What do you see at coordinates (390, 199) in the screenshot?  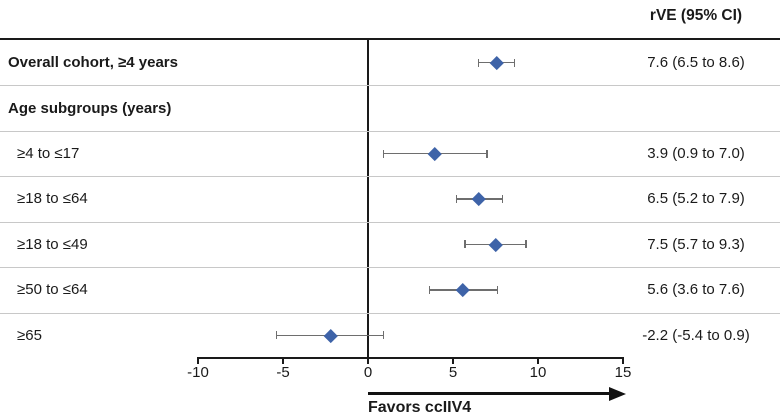 I see `table-row: ≥18 to ≤64 6.5 (5.2 to 7.9)` at bounding box center [390, 199].